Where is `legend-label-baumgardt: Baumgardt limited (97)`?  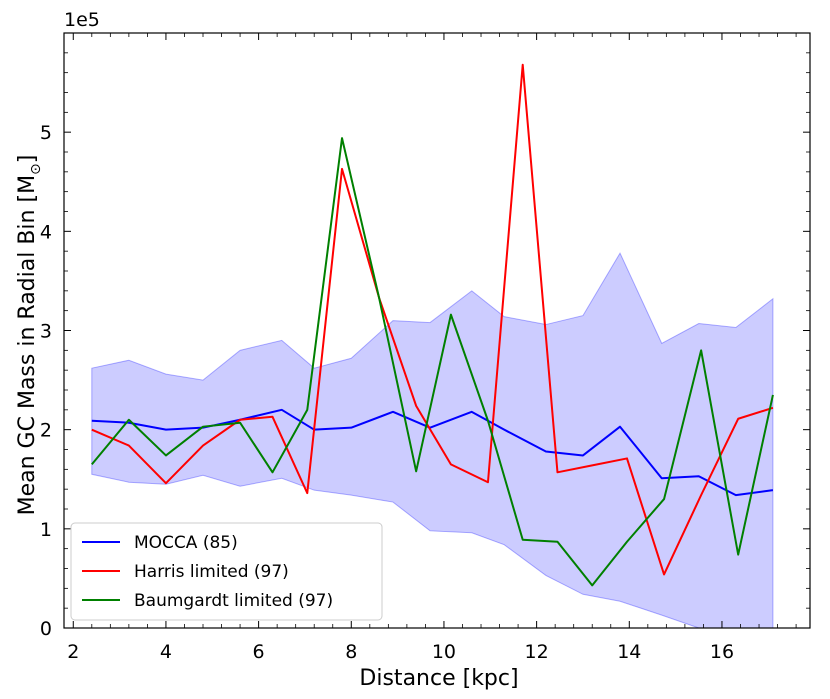 legend-label-baumgardt: Baumgardt limited (97) is located at coordinates (233, 601).